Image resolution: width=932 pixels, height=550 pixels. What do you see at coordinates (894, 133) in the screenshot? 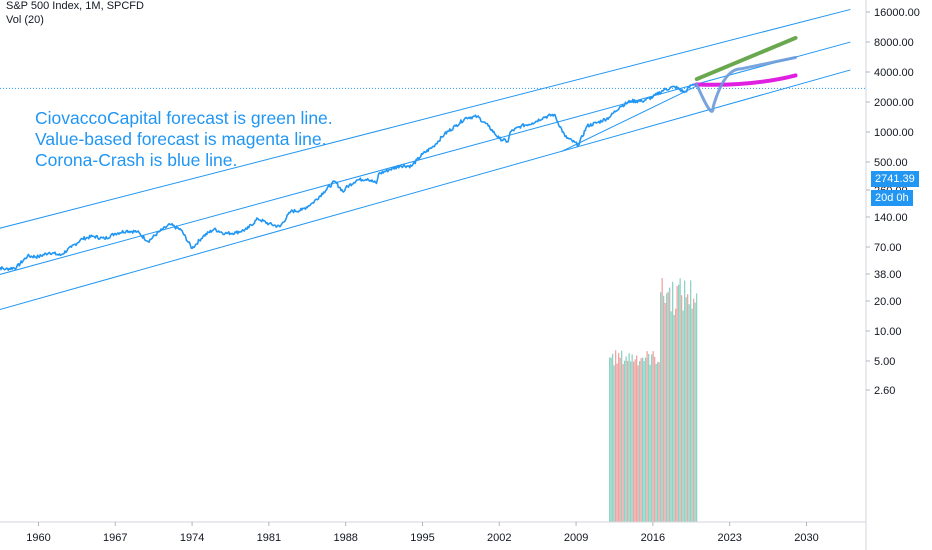
I see `price-tick-label: 1000.00` at bounding box center [894, 133].